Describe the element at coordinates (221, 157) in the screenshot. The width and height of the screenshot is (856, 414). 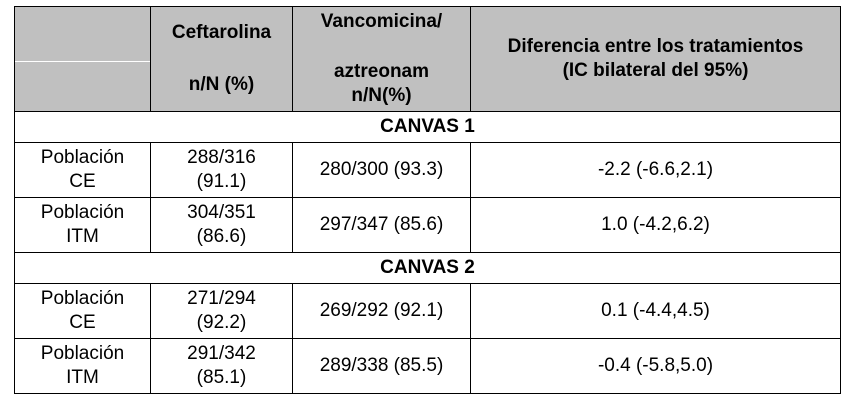
I see `ceftarolina-count: 288/316` at that location.